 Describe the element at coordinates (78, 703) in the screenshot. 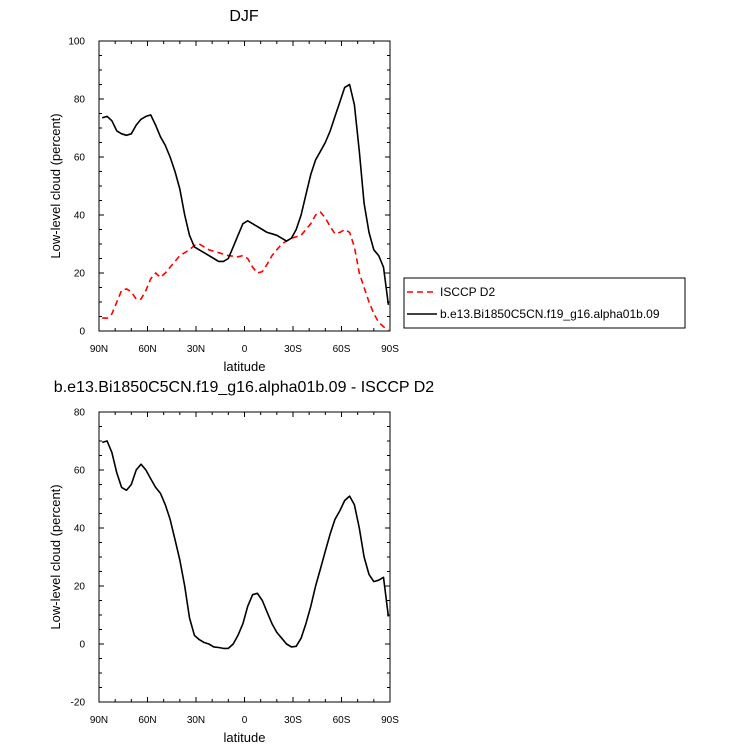

I see `y-tick-label: -20` at that location.